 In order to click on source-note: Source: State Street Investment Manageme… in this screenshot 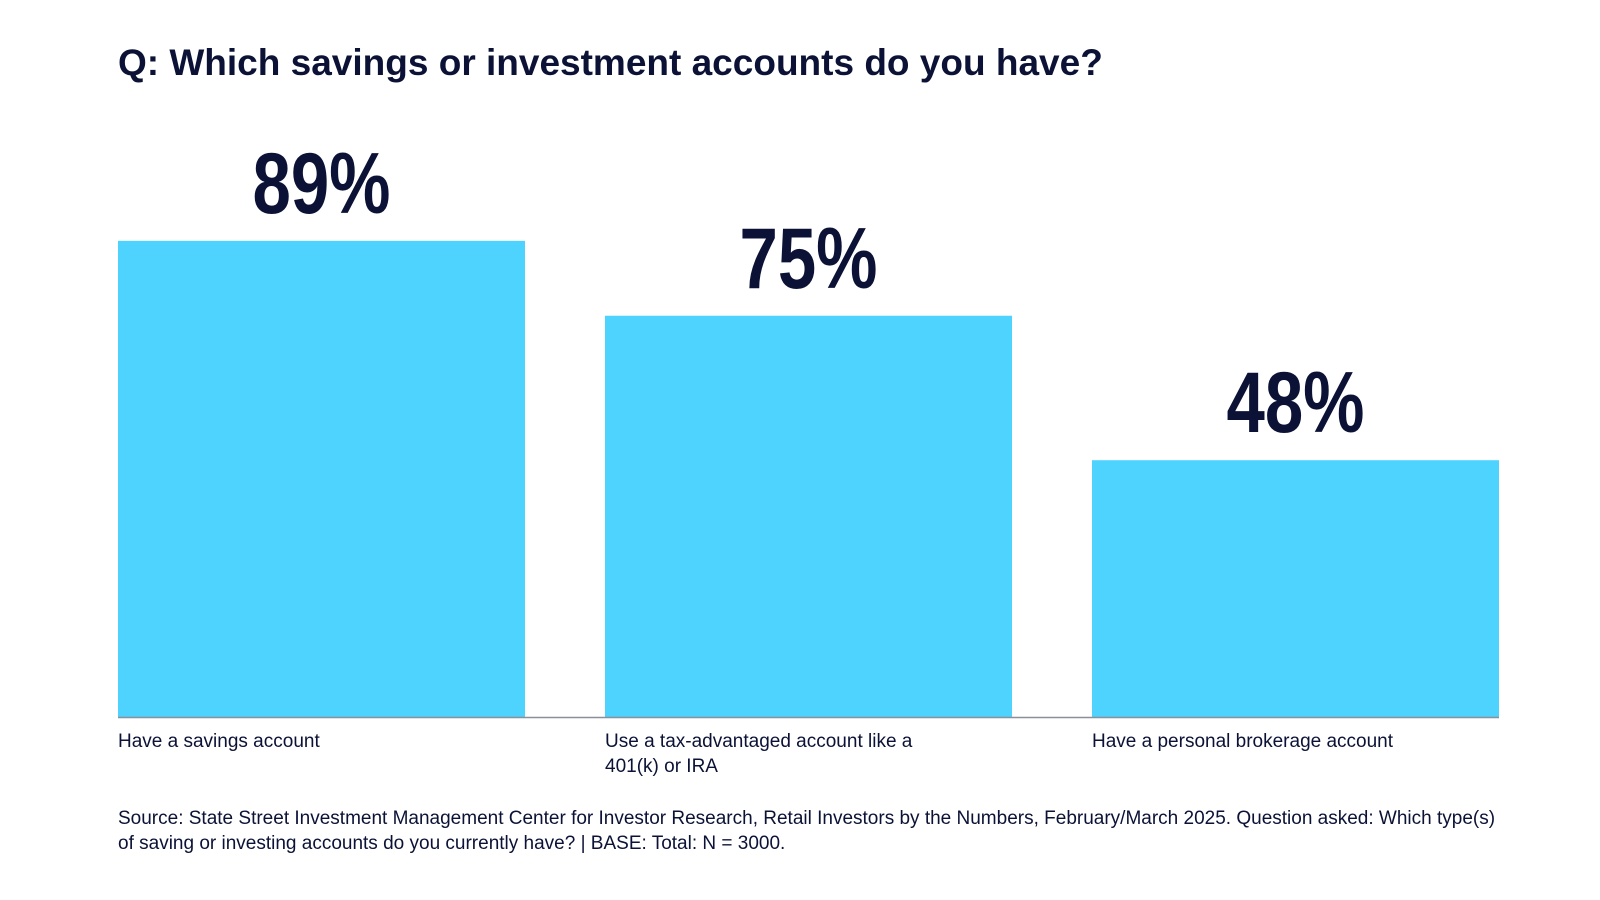, I will do `click(807, 831)`.